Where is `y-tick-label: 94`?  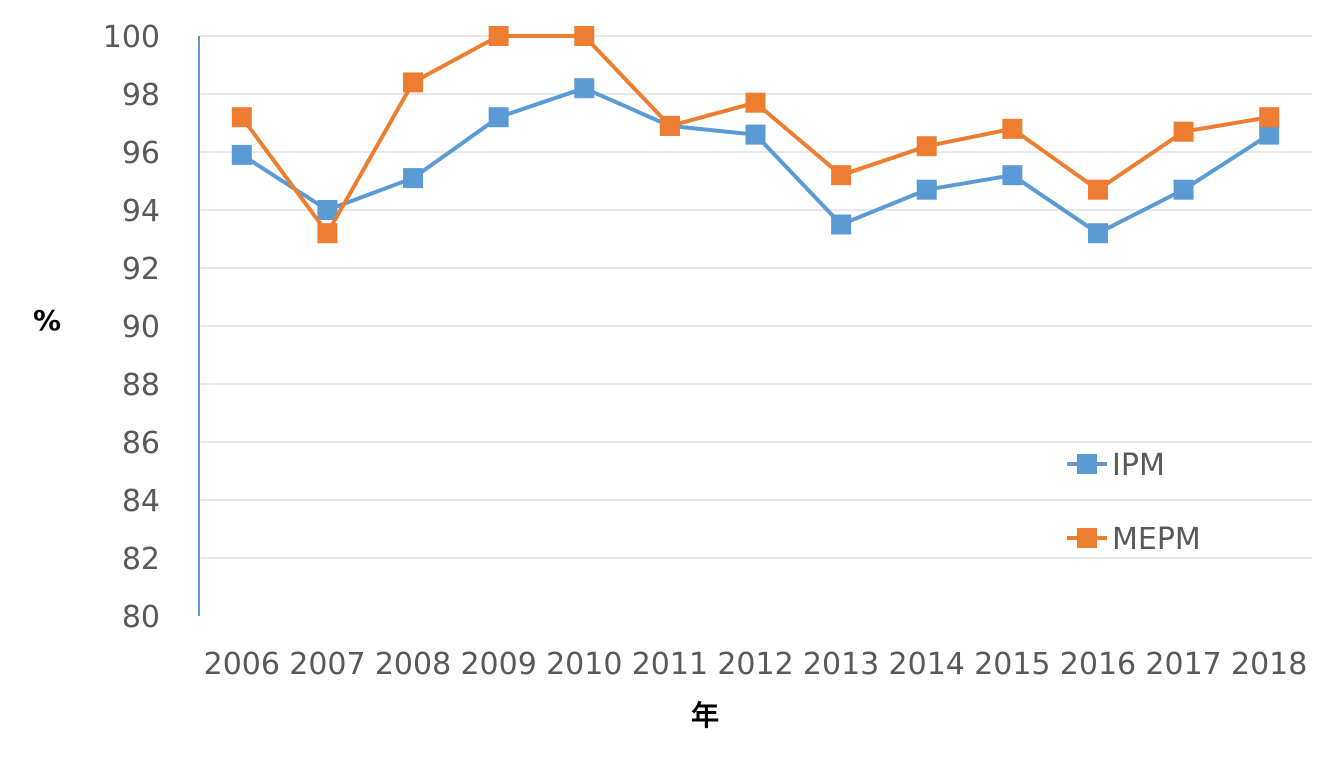 y-tick-label: 94 is located at coordinates (141, 211).